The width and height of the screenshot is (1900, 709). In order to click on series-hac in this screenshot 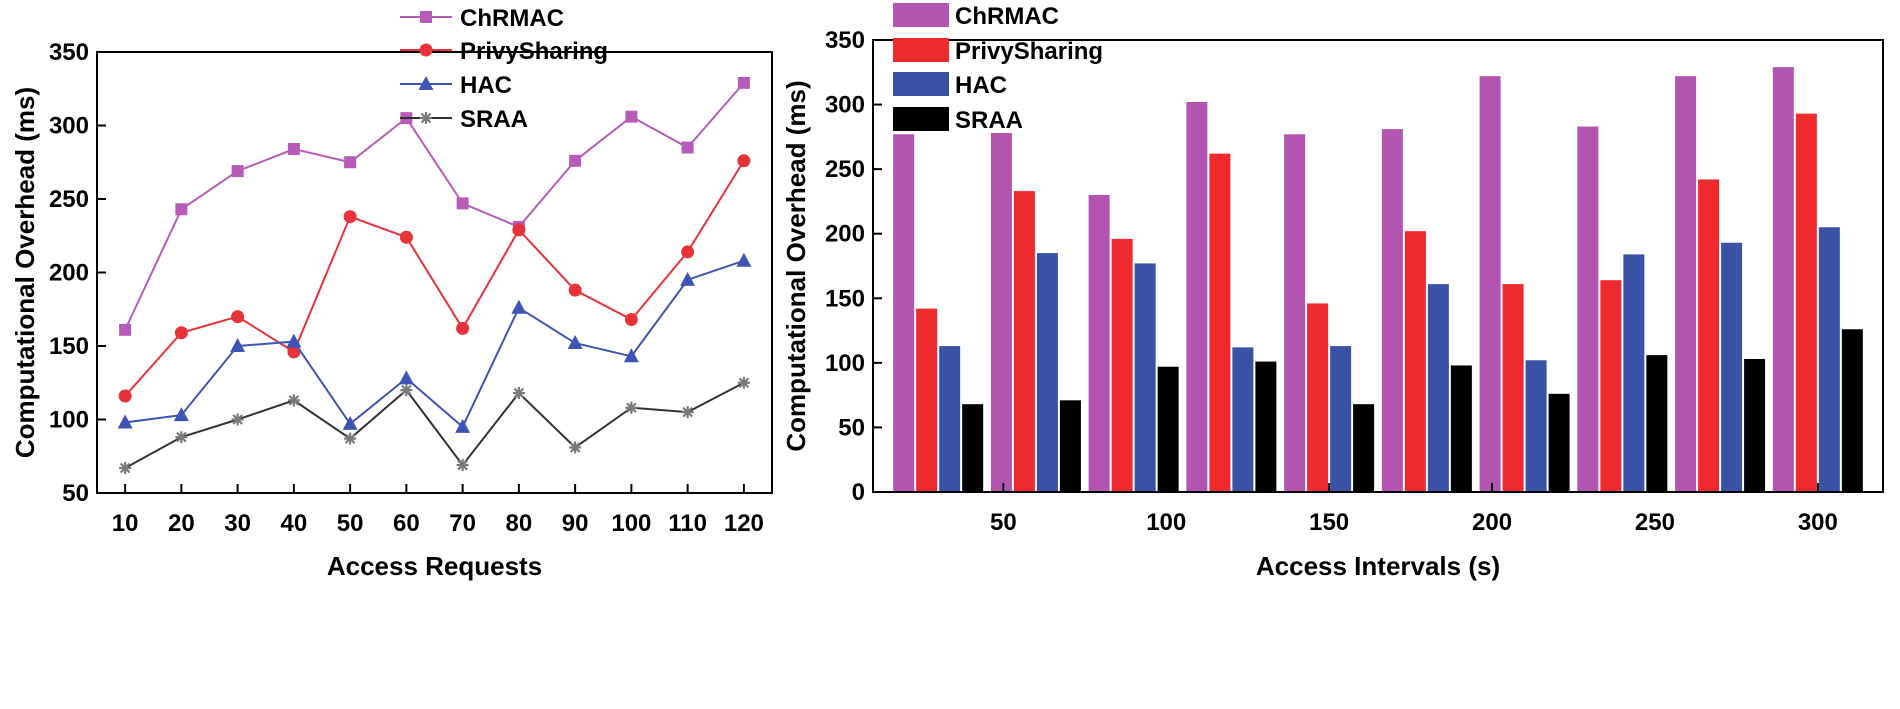, I will do `click(434, 342)`.